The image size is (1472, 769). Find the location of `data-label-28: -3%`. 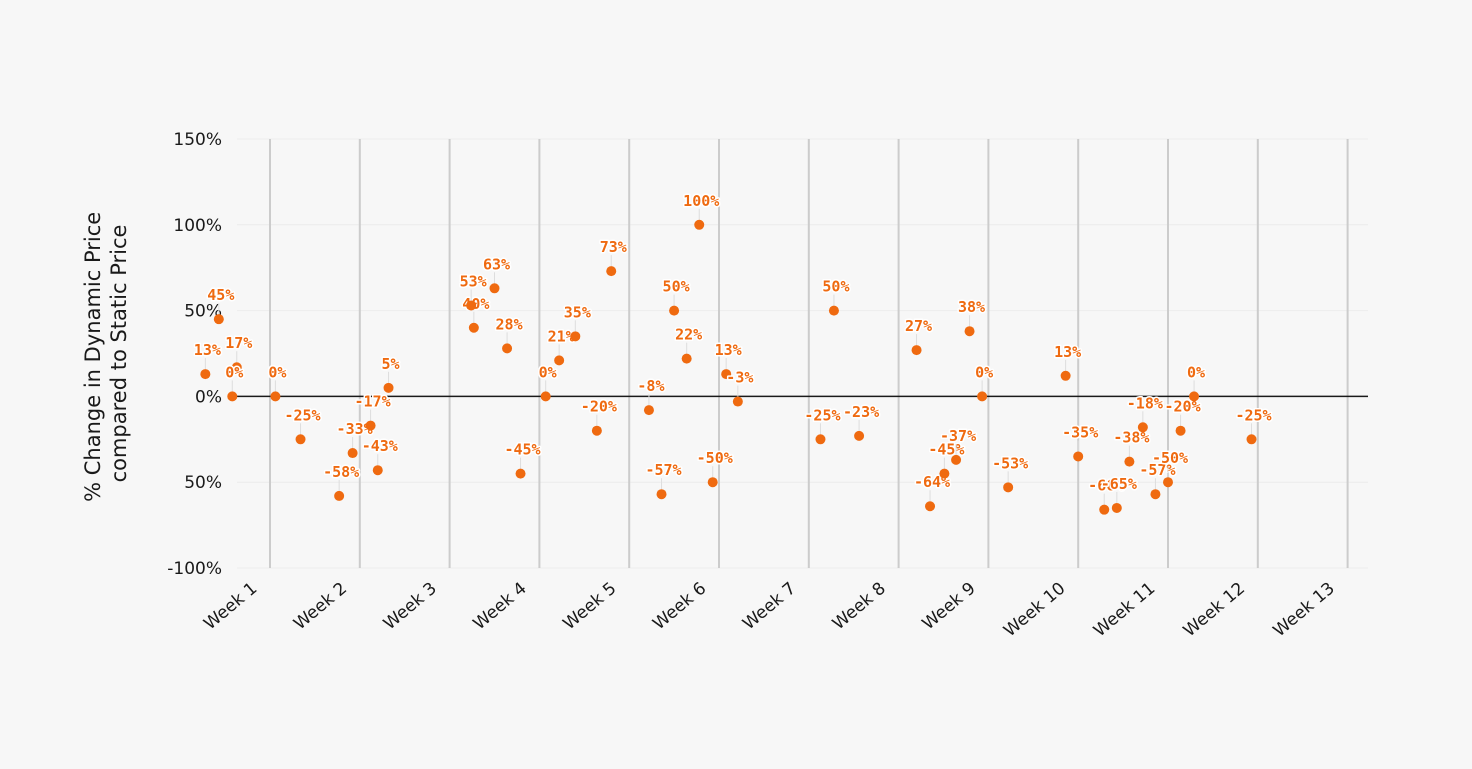

data-label-28: -3% is located at coordinates (739, 378).